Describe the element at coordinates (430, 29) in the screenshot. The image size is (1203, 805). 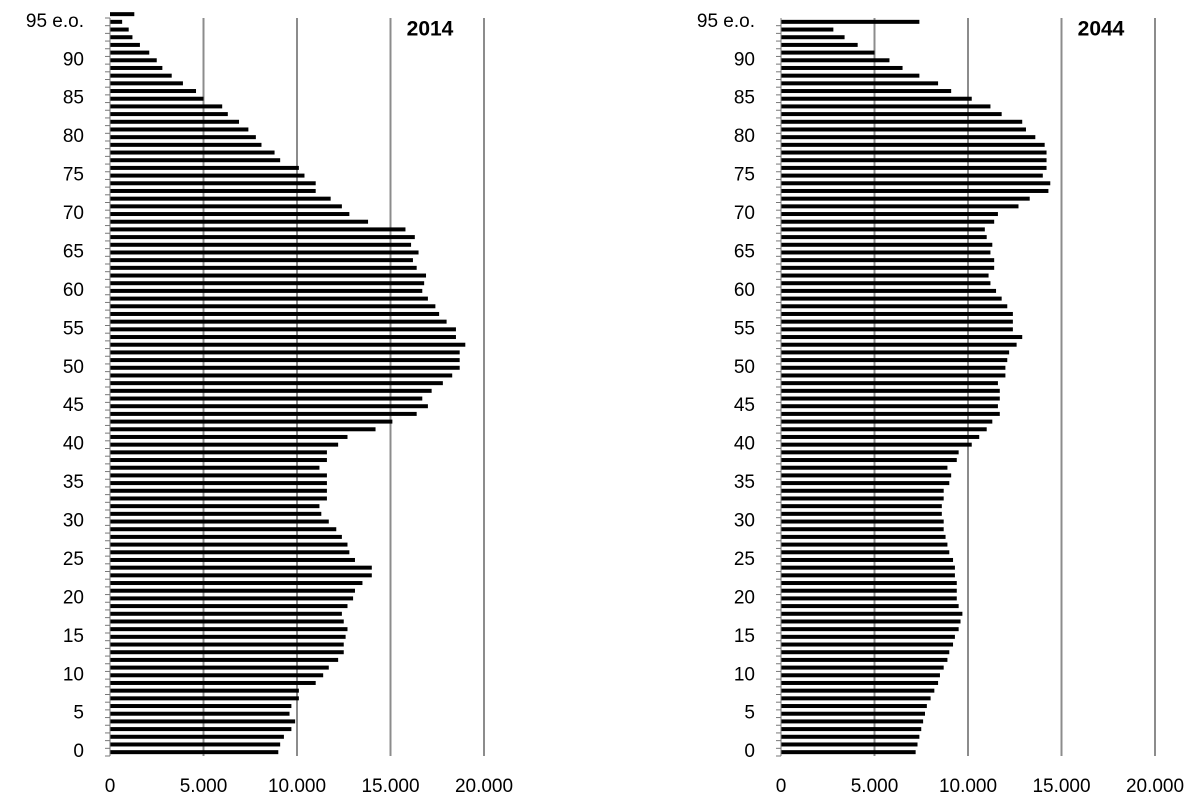
I see `chart-title: 2014` at that location.